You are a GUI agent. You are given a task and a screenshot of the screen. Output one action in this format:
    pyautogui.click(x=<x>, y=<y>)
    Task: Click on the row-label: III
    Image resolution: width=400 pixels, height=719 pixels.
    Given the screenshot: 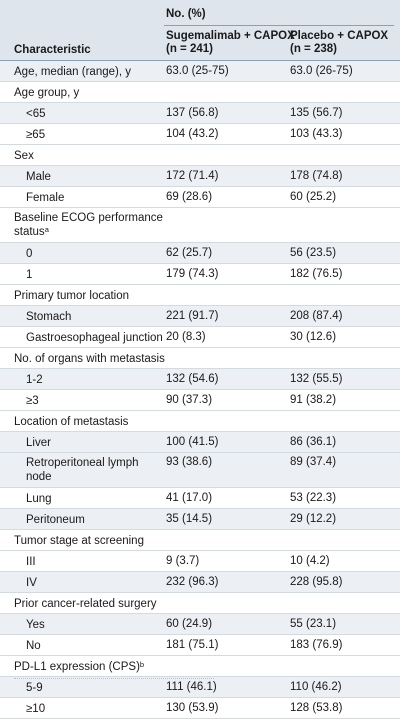 What is the action you would take?
    pyautogui.click(x=31, y=562)
    